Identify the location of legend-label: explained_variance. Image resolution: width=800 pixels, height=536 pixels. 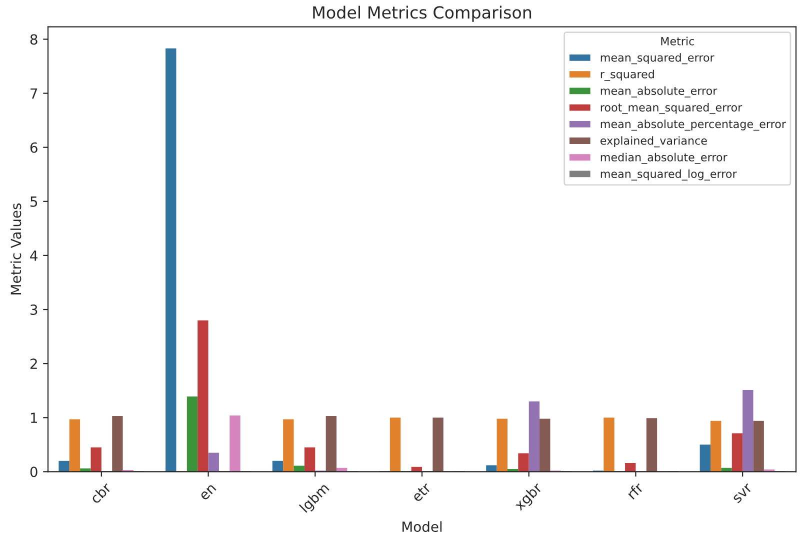
(653, 142).